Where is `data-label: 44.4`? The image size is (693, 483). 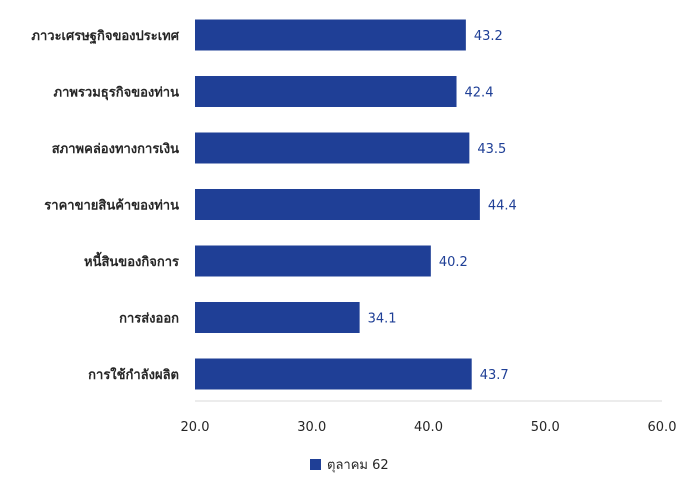
data-label: 44.4 is located at coordinates (502, 206).